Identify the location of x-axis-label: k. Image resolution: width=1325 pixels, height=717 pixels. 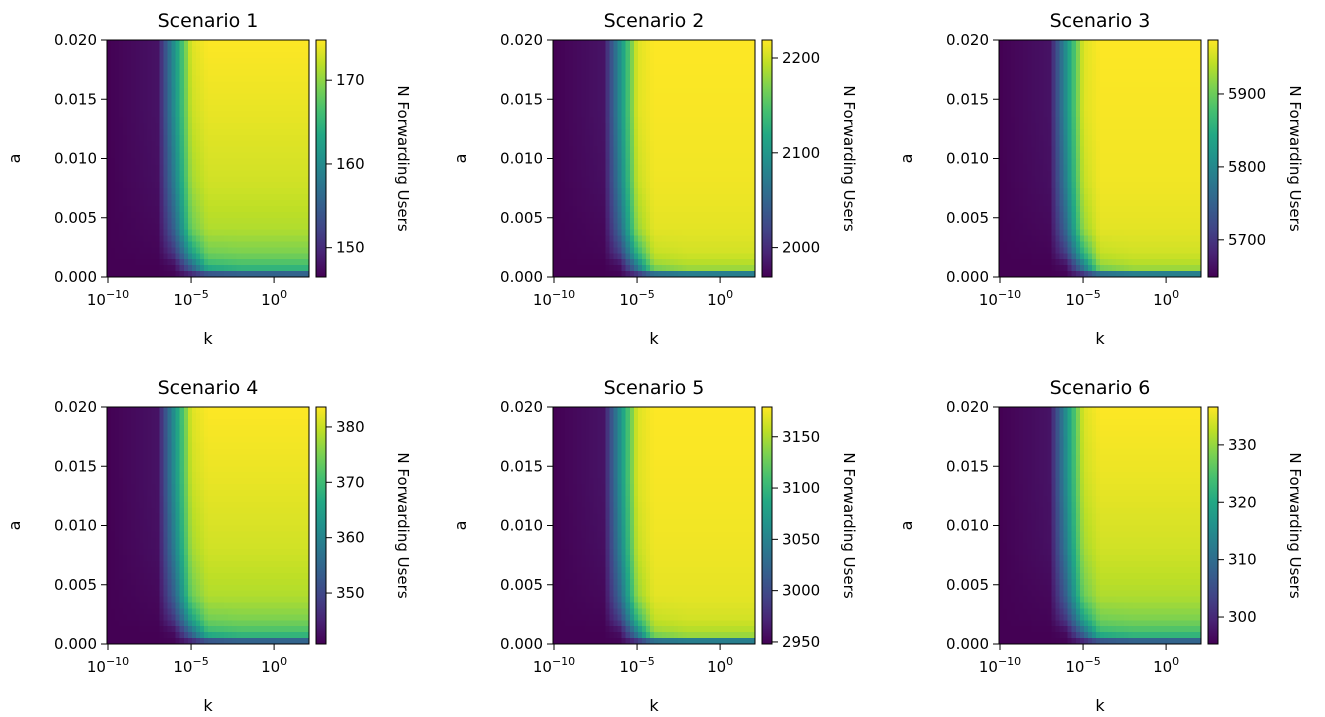
(654, 338).